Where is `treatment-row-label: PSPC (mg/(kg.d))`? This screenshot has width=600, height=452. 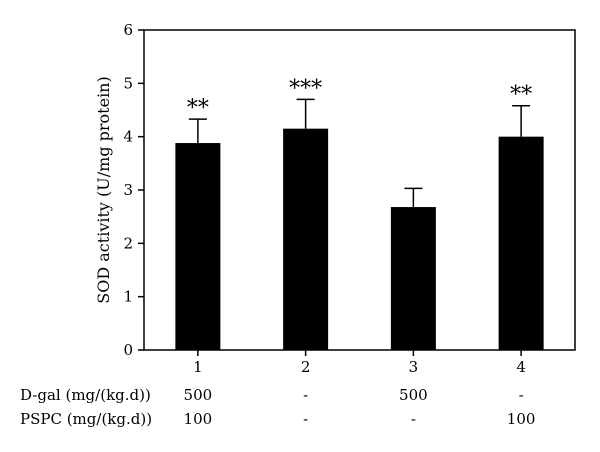 treatment-row-label: PSPC (mg/(kg.d)) is located at coordinates (86, 419).